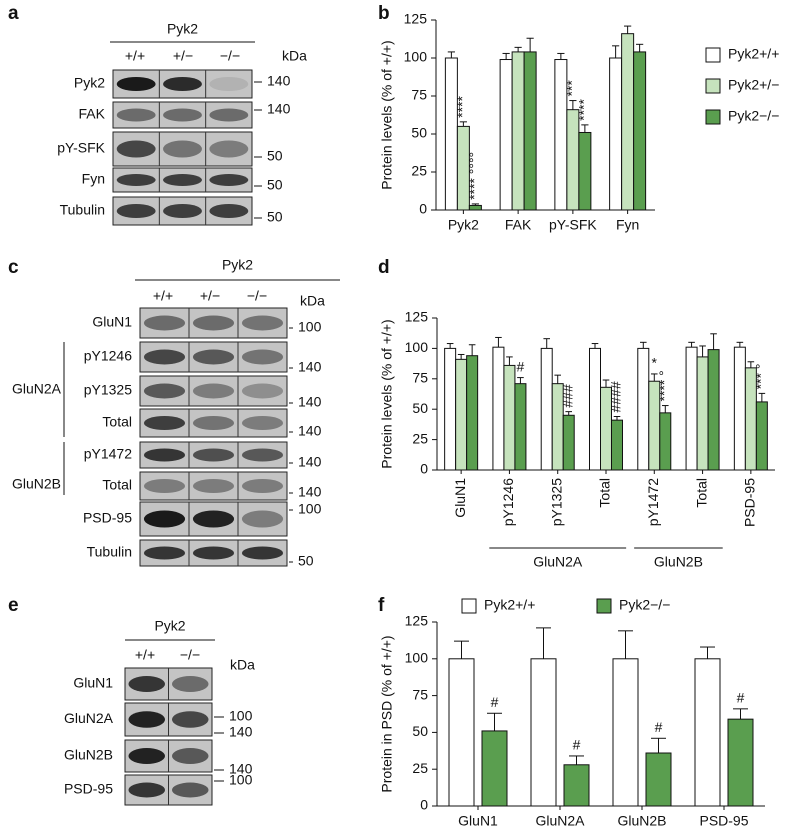  What do you see at coordinates (182, 29) in the screenshot?
I see `blot-group: Pyk2` at bounding box center [182, 29].